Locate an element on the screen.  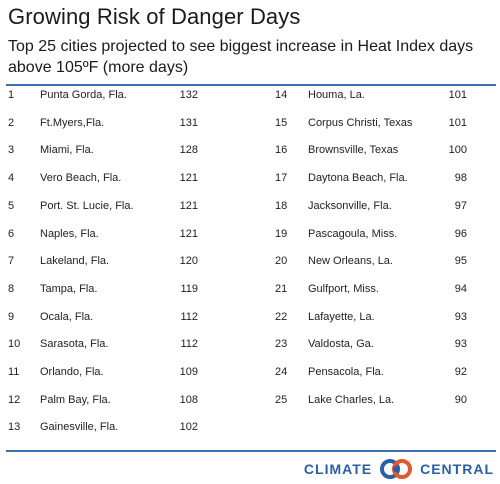
city-name: Naples, Fla. is located at coordinates (69, 233).